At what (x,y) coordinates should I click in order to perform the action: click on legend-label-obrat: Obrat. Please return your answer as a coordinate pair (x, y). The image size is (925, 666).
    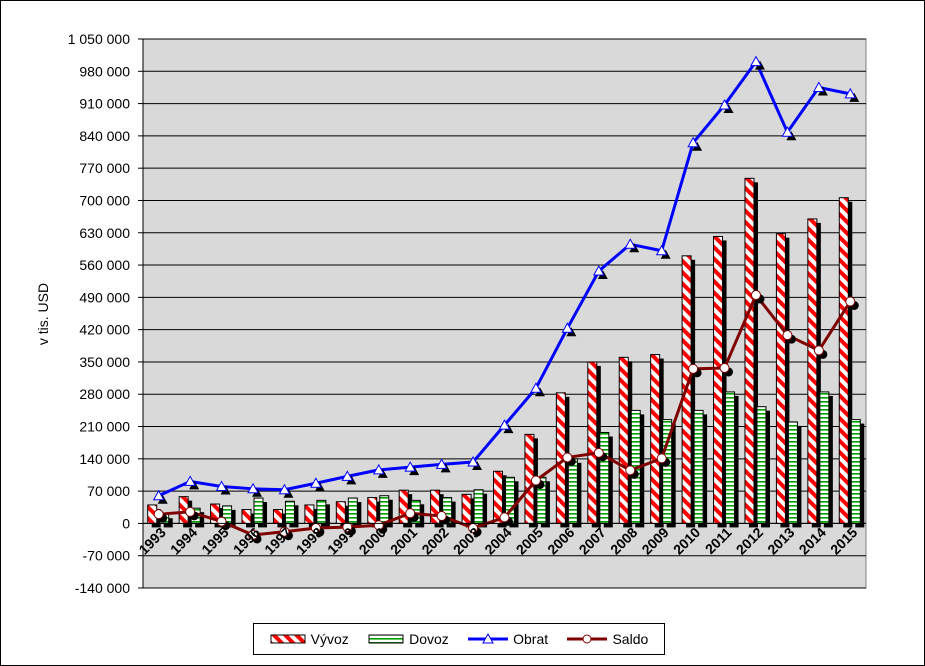
    Looking at the image, I should click on (531, 639).